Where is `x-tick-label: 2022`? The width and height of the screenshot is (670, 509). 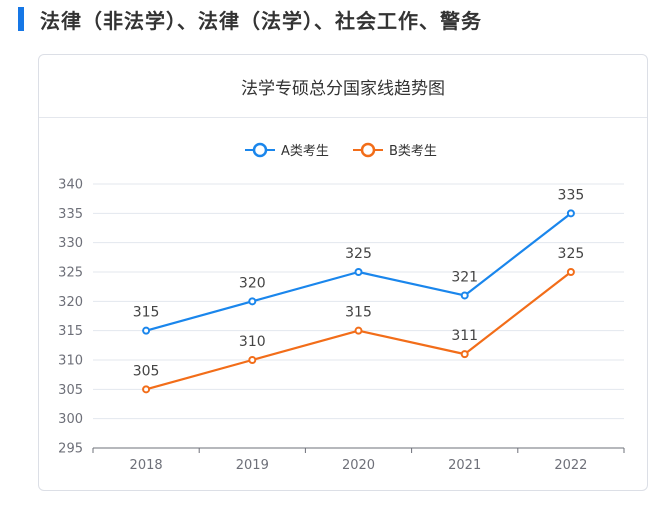 x-tick-label: 2022 is located at coordinates (570, 465).